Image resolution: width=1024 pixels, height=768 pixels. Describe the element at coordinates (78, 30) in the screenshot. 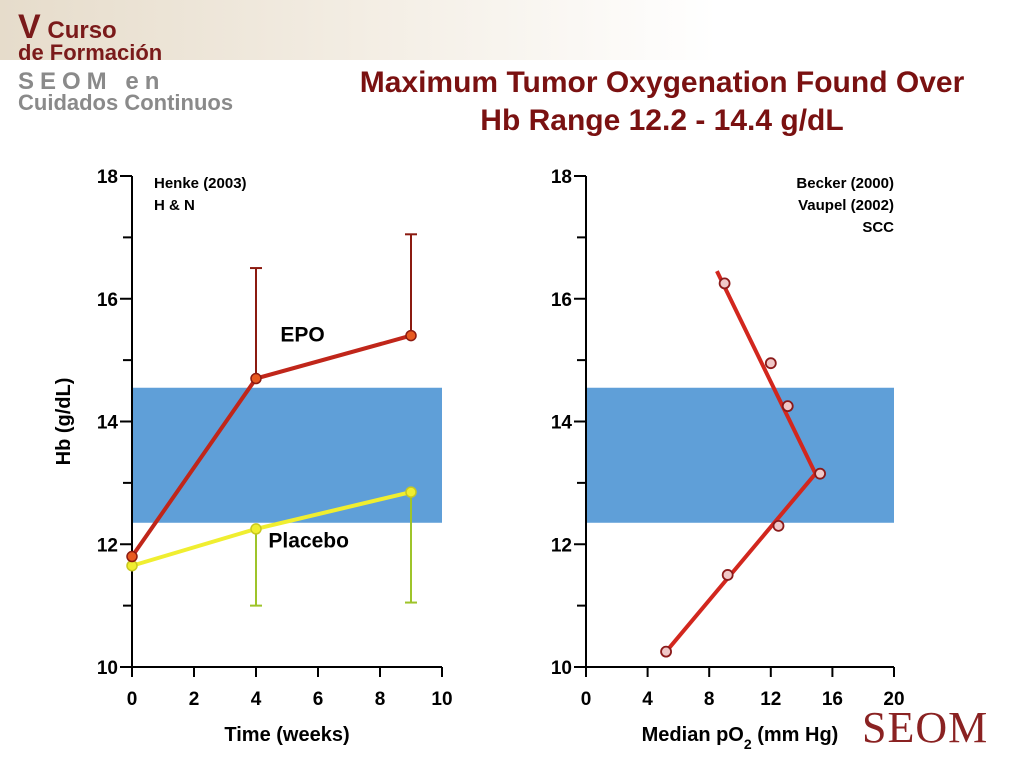

I see `logo-curso: Curso` at that location.